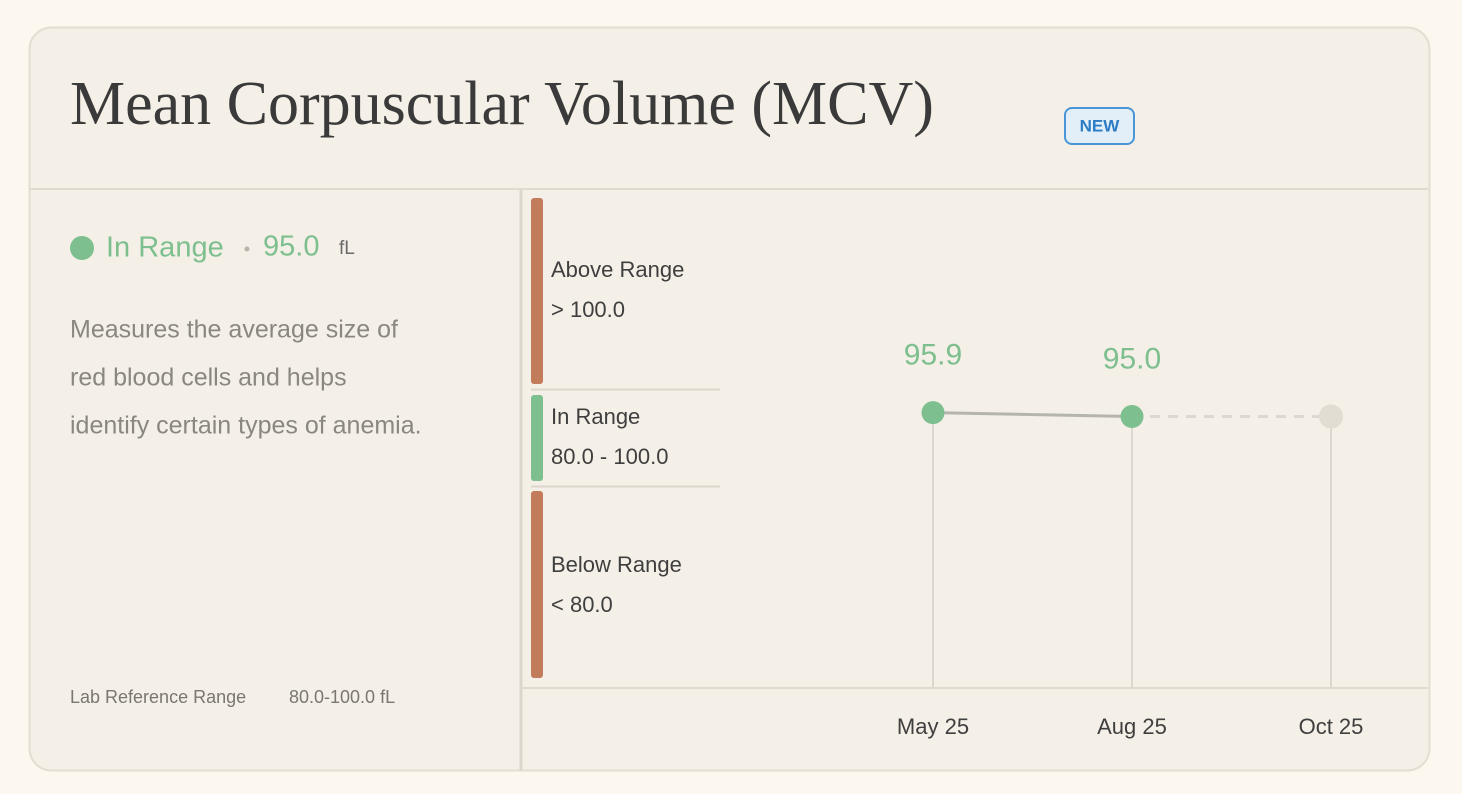 Image resolution: width=1462 pixels, height=794 pixels. What do you see at coordinates (1132, 358) in the screenshot?
I see `data-label: 95.0` at bounding box center [1132, 358].